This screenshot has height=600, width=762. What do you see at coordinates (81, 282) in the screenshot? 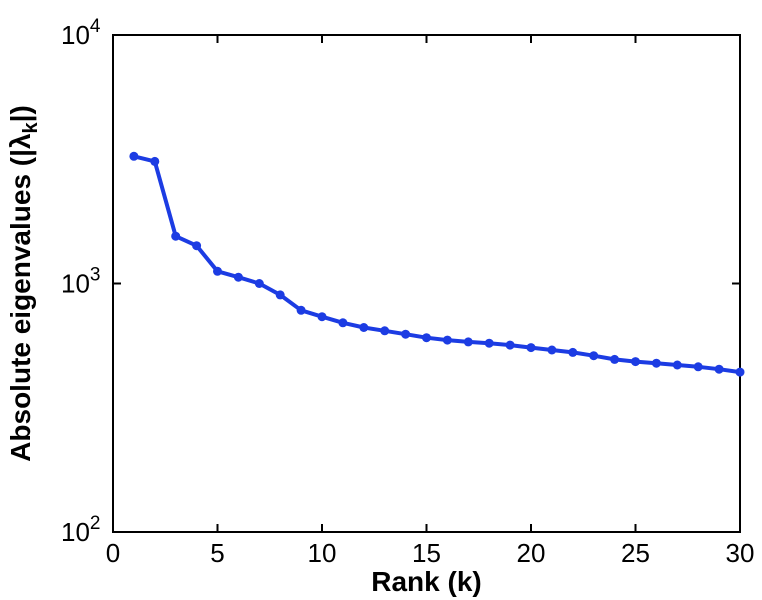
I see `y-tick-label: 10³` at bounding box center [81, 282].